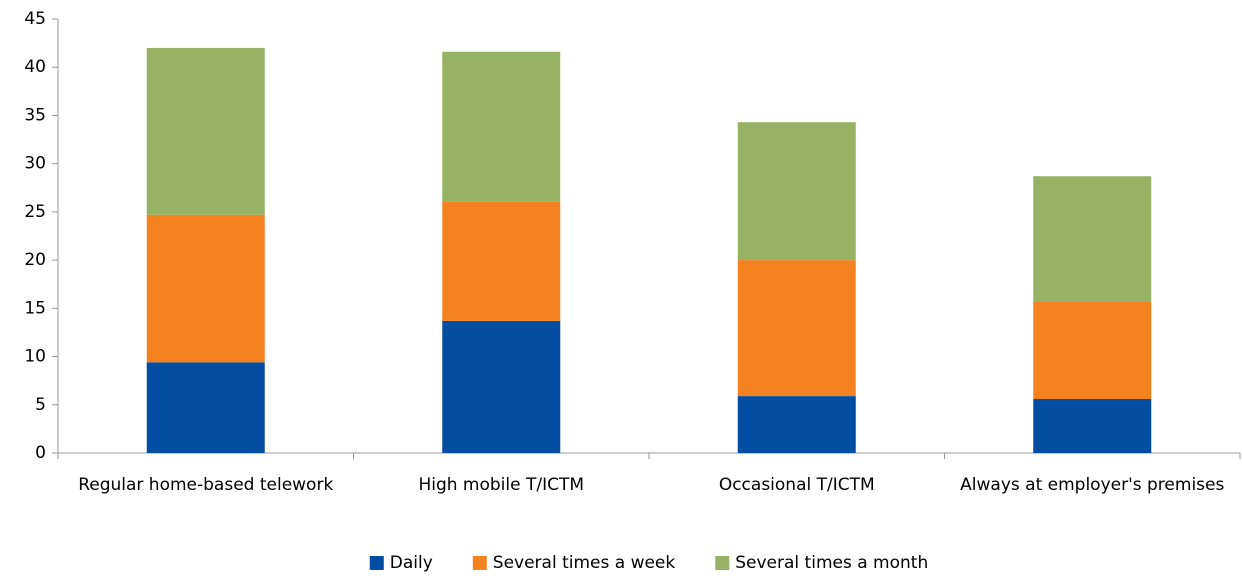  I want to click on y-tick-label: 5, so click(40, 405).